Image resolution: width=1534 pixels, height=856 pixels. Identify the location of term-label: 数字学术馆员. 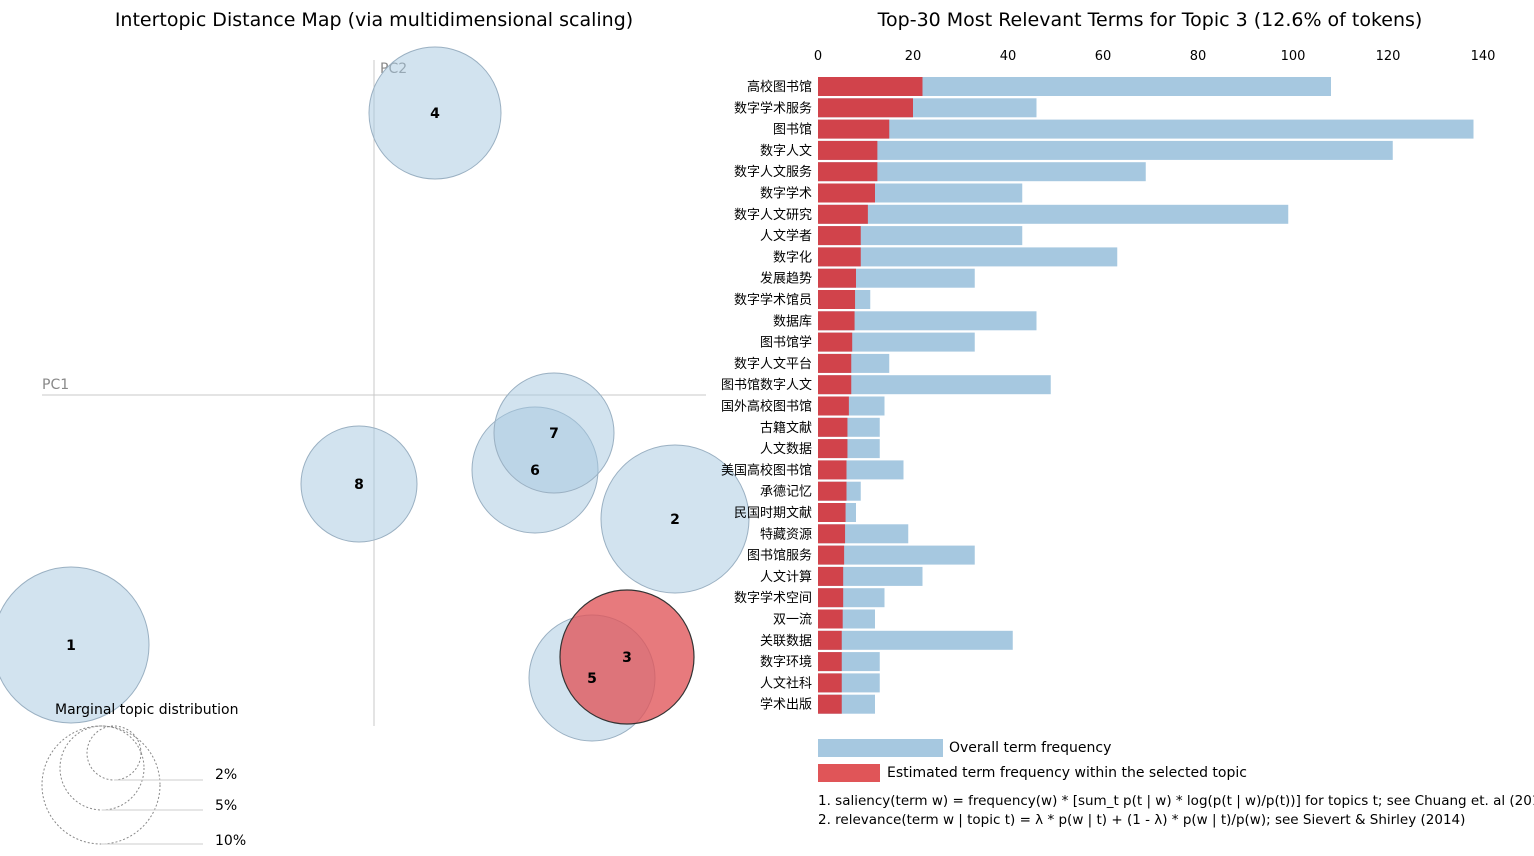
(773, 300).